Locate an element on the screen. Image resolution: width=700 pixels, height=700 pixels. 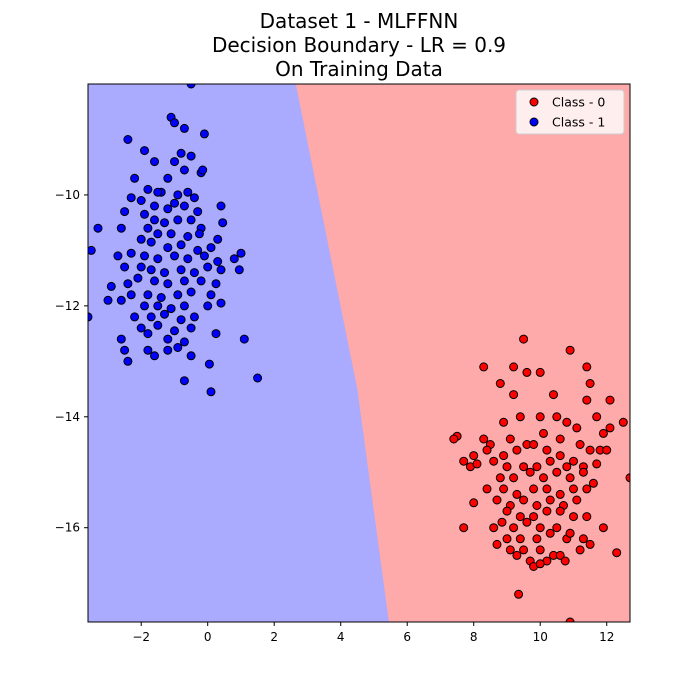
x-axis: −2 0 2 4 6 8 10 12 is located at coordinates (373, 633).